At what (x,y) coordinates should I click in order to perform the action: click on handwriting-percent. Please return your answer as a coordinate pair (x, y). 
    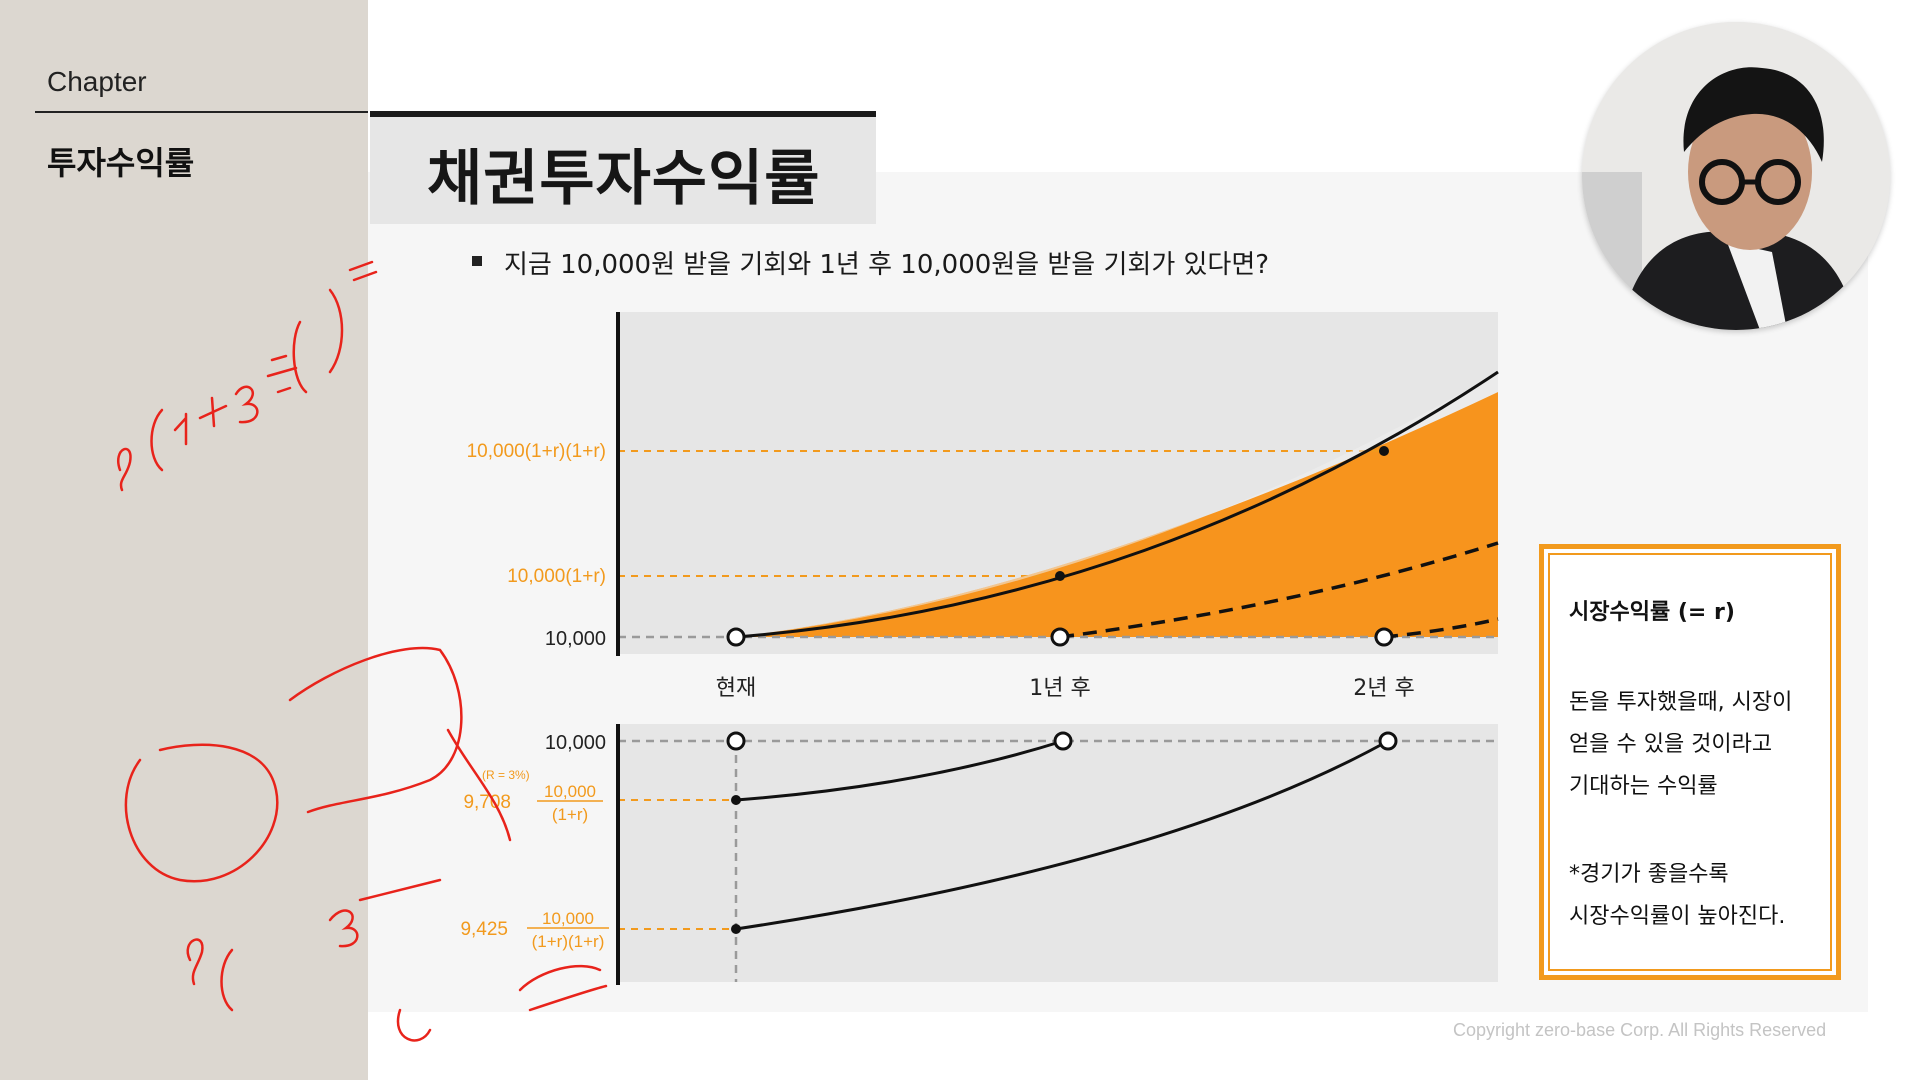
    Looking at the image, I should click on (282, 374).